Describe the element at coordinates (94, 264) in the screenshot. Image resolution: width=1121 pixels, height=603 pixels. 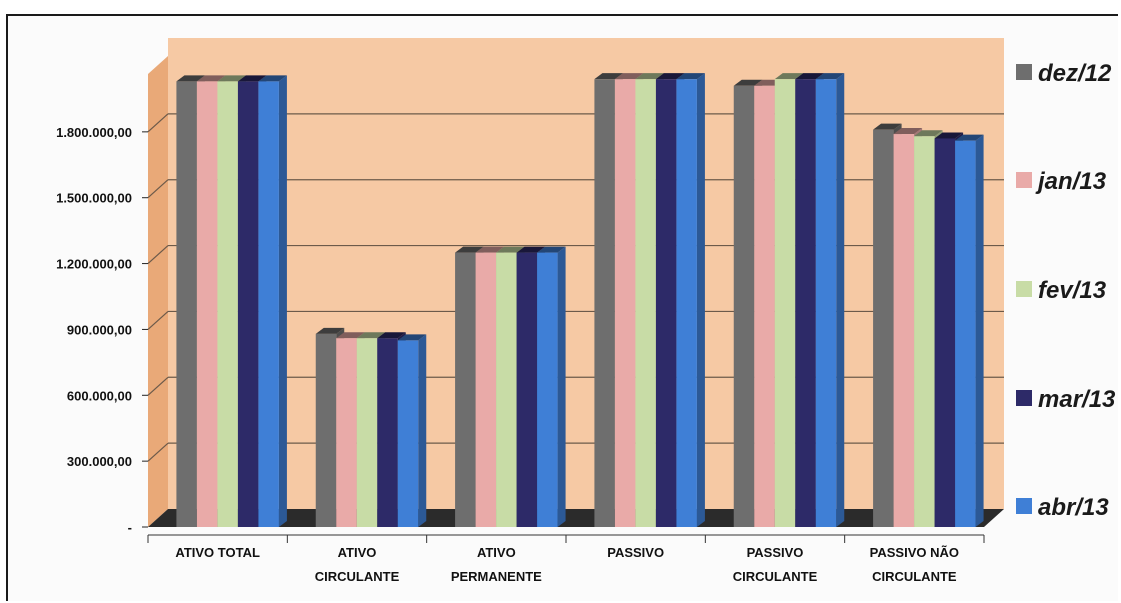
I see `y-tick-label: 1.200.000,00` at that location.